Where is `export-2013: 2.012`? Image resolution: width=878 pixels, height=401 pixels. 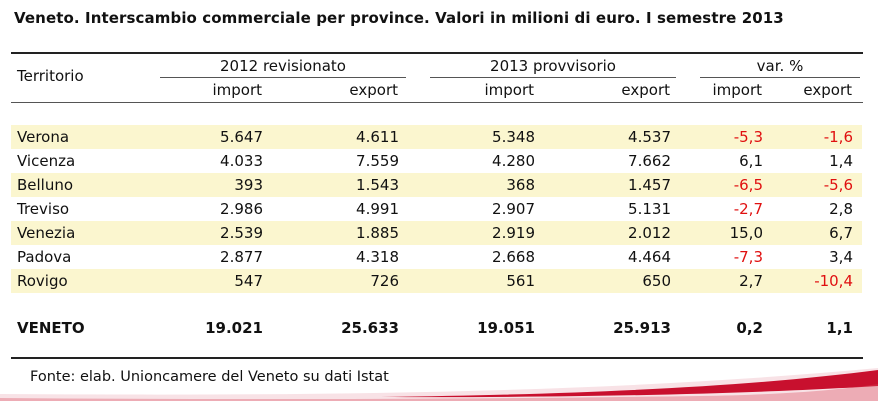
export-2013: 2.012 is located at coordinates (649, 233).